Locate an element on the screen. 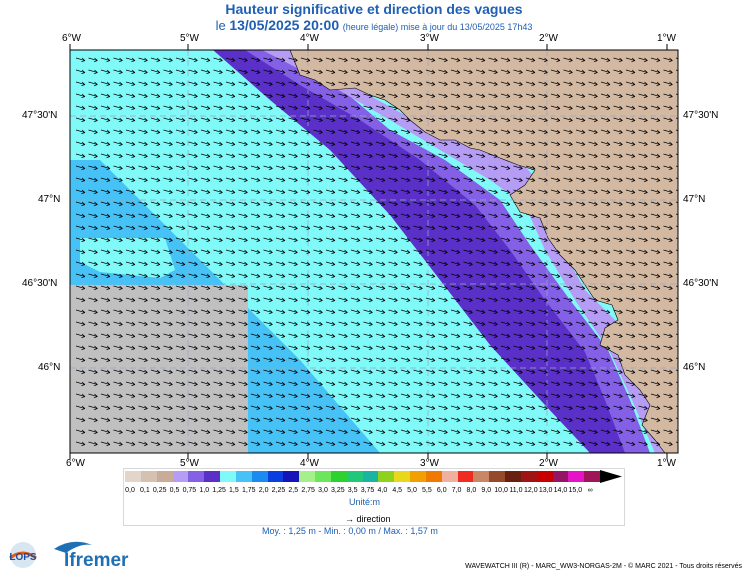 This screenshot has width=748, height=576. legend-tick-label: 0,75 is located at coordinates (189, 490).